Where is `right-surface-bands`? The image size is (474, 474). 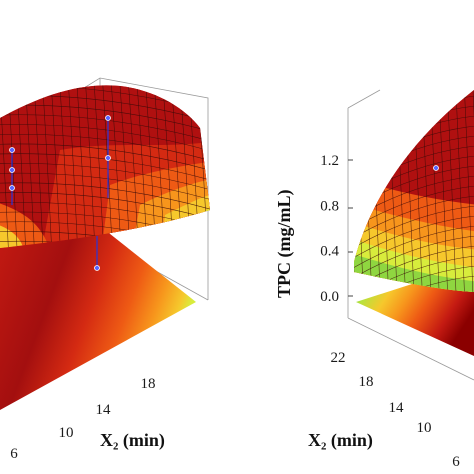
right-surface-bands is located at coordinates (414, 191).